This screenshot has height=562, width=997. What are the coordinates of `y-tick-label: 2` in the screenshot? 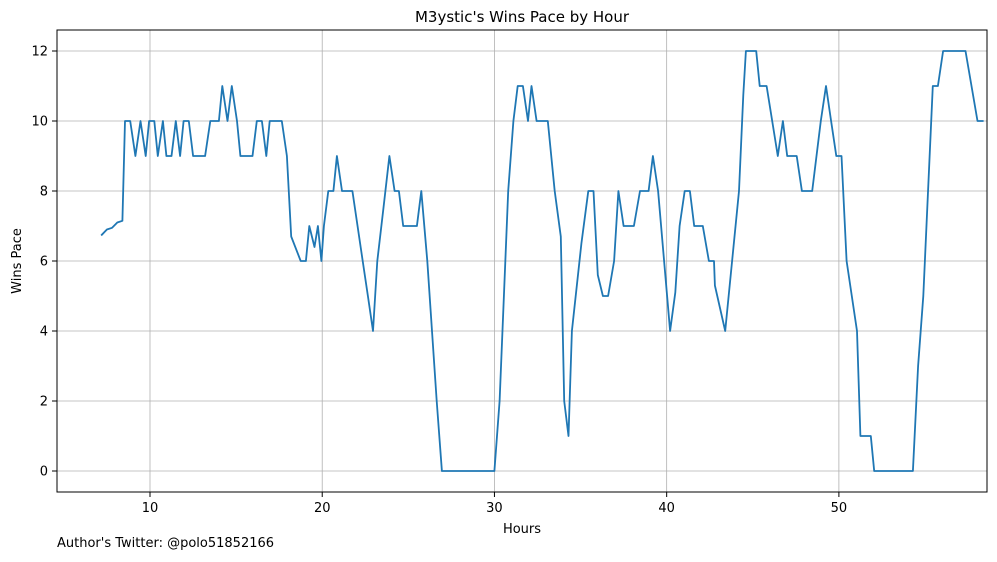 It's located at (44, 402).